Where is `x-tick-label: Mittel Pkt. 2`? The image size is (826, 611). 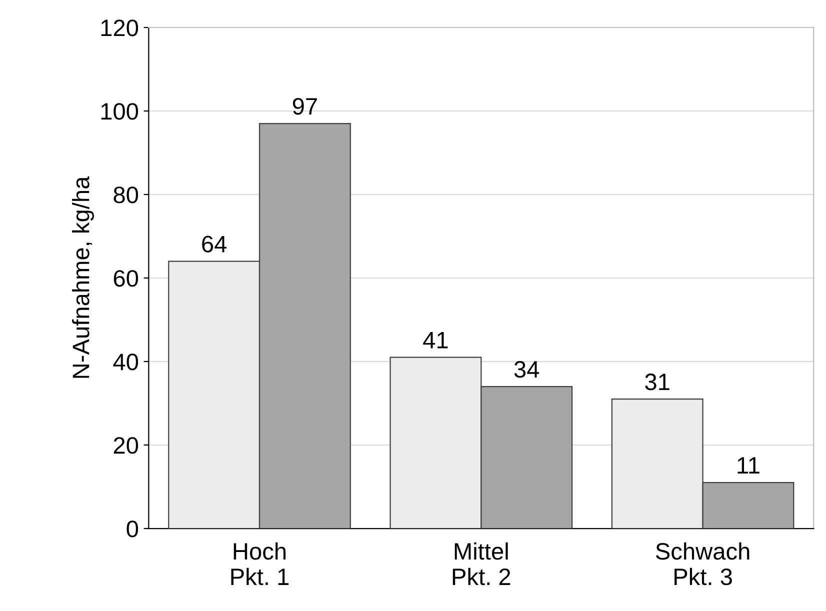 x-tick-label: Mittel Pkt. 2 is located at coordinates (481, 564).